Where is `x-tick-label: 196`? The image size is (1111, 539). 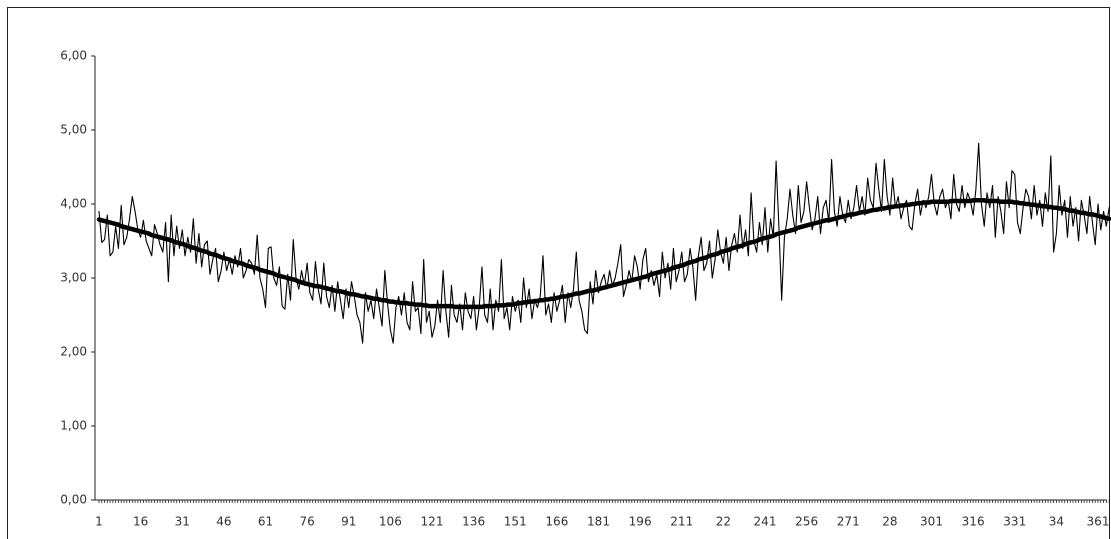 x-tick-label: 196 is located at coordinates (640, 522).